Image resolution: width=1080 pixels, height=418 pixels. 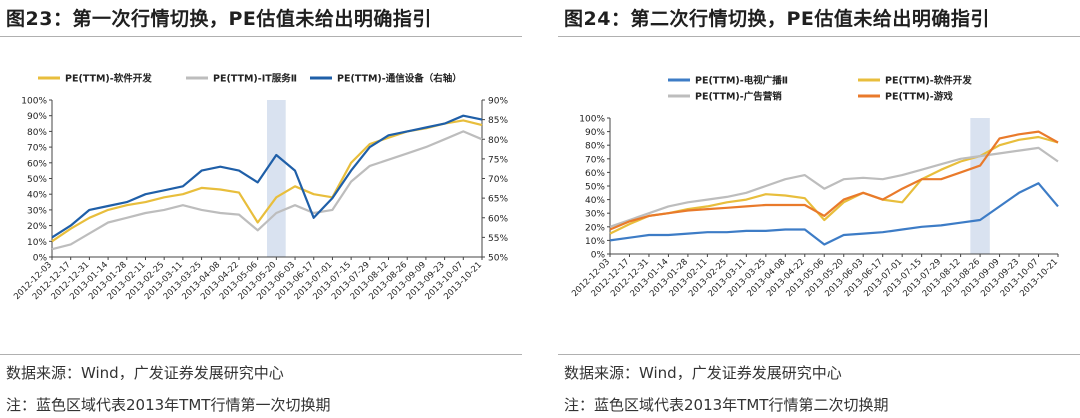 I want to click on legend-label: PE(TTM)-游戏, so click(x=919, y=97).